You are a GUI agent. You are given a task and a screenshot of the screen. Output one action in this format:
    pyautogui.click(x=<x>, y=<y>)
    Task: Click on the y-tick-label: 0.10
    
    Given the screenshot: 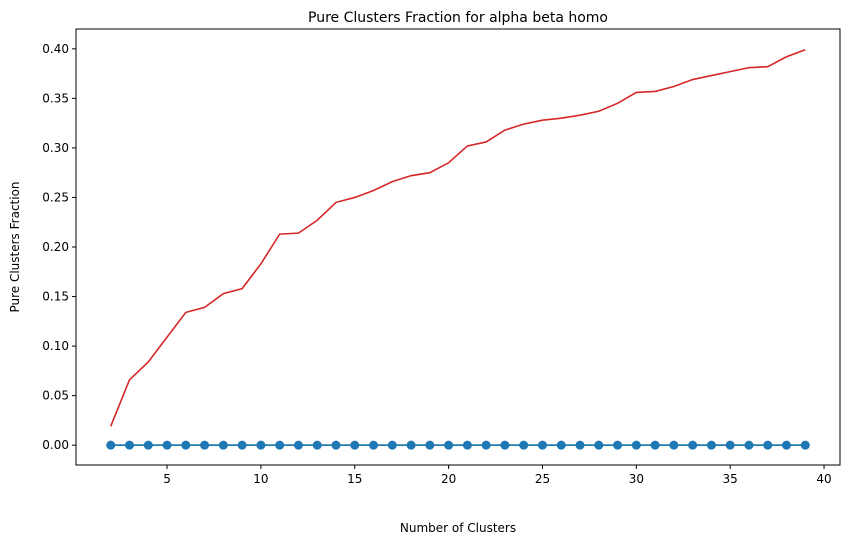 What is the action you would take?
    pyautogui.click(x=55, y=346)
    